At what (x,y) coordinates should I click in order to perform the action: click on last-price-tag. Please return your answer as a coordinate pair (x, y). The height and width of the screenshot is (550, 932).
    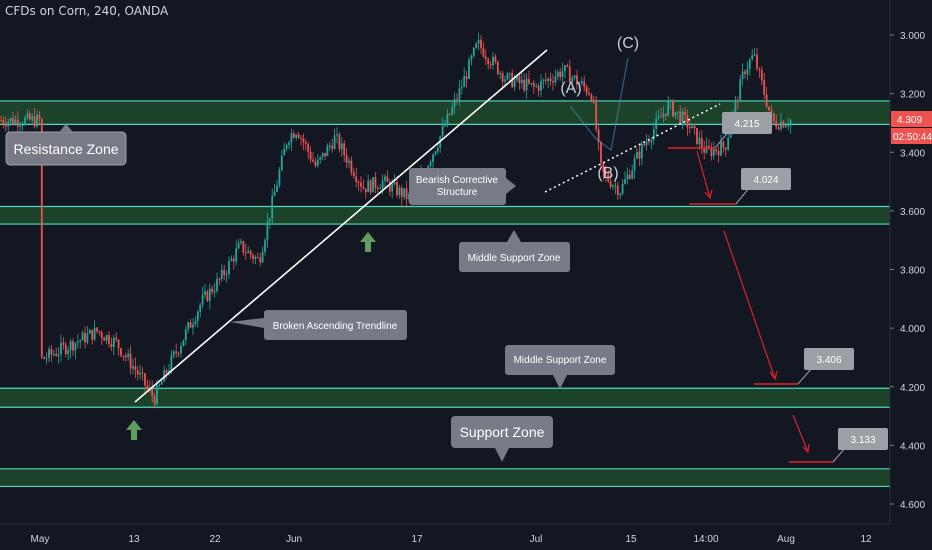
    Looking at the image, I should click on (911, 119).